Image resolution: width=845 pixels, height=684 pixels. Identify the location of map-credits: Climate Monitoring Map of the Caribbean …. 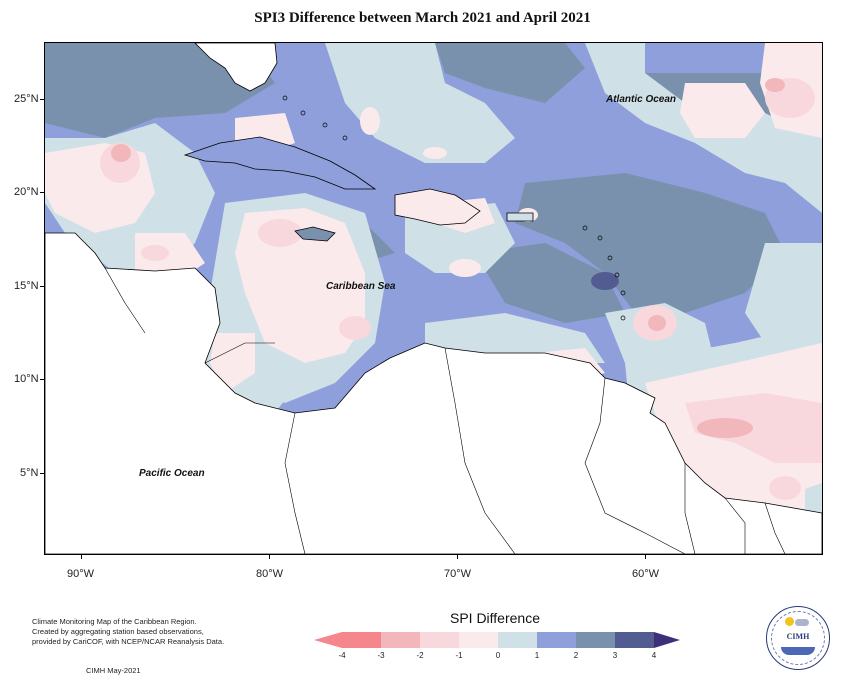
(142, 632).